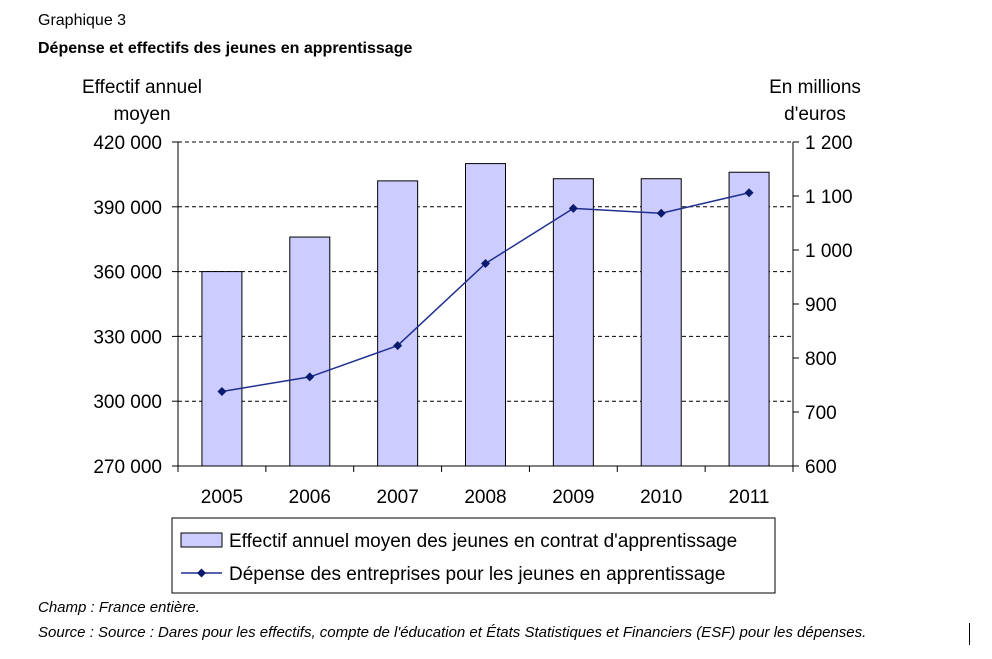 The image size is (992, 659). What do you see at coordinates (398, 323) in the screenshot?
I see `bar-2007` at bounding box center [398, 323].